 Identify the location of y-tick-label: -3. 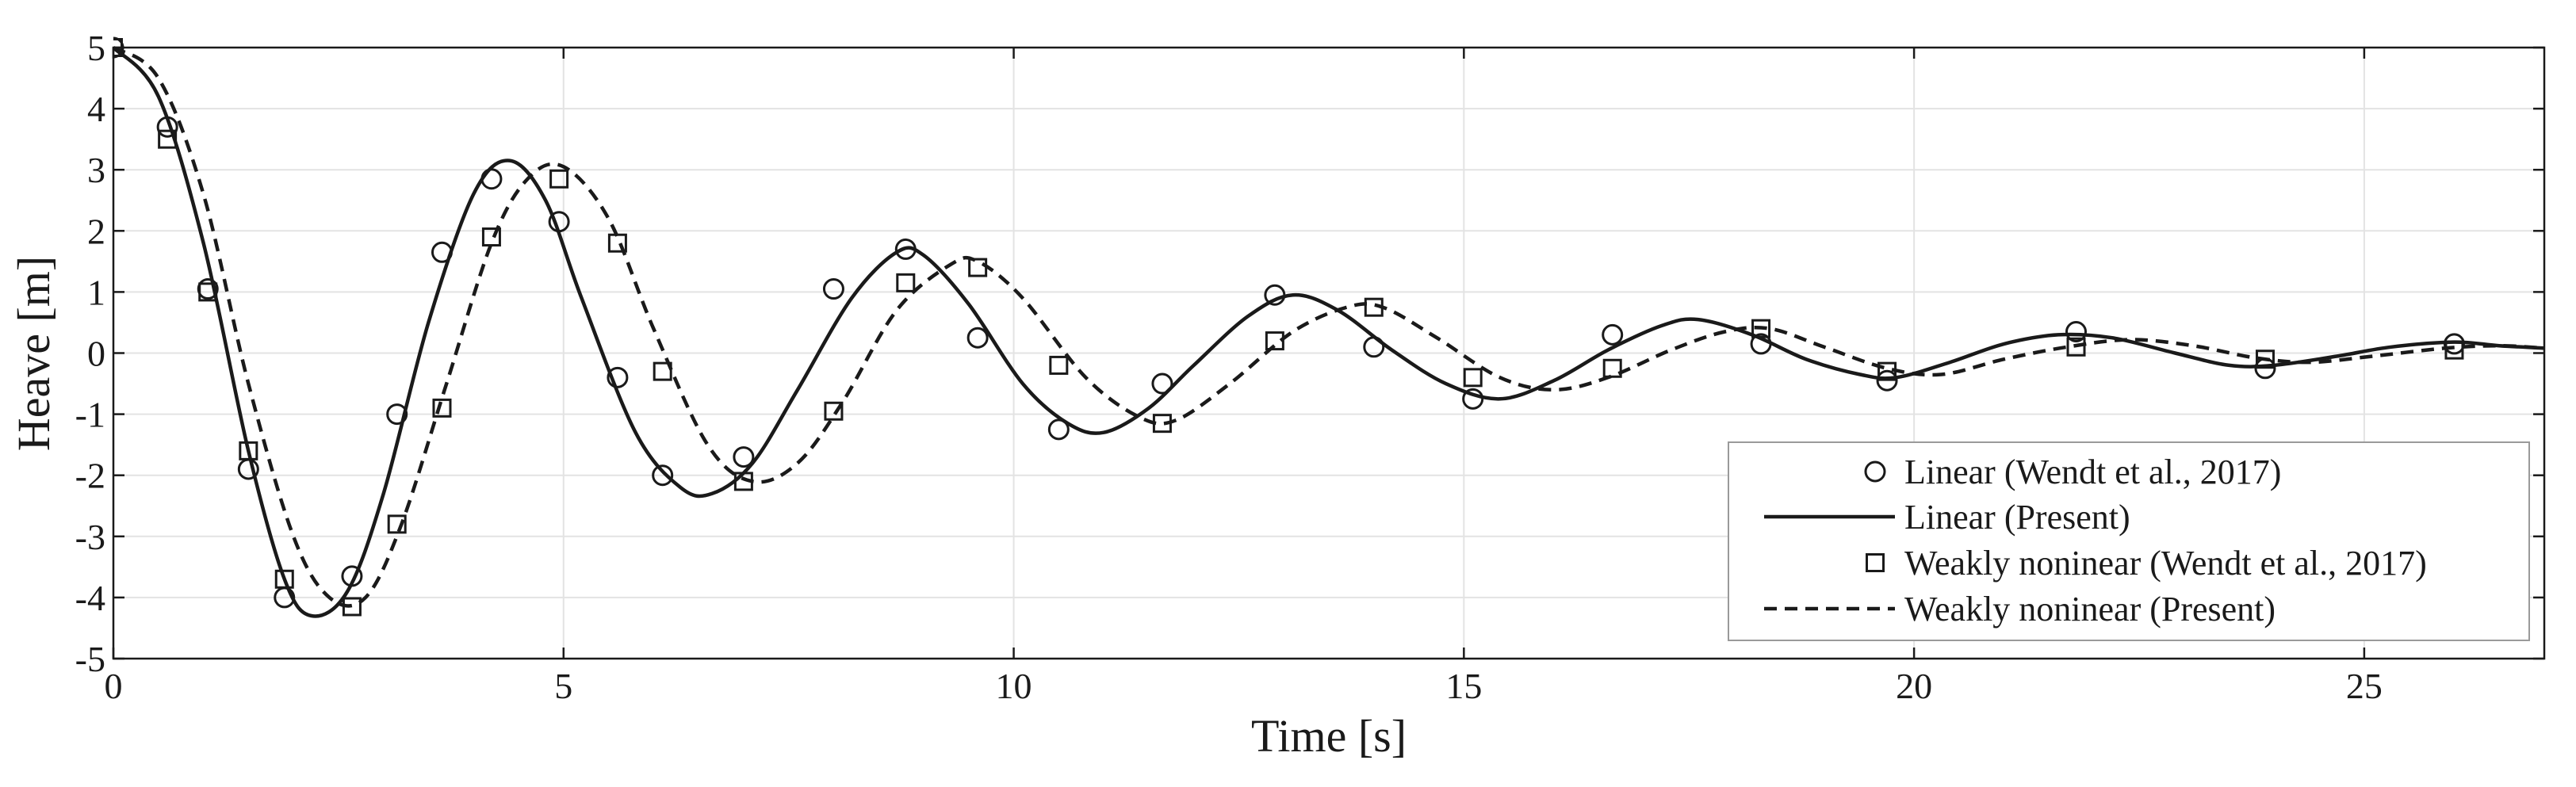
(90, 537).